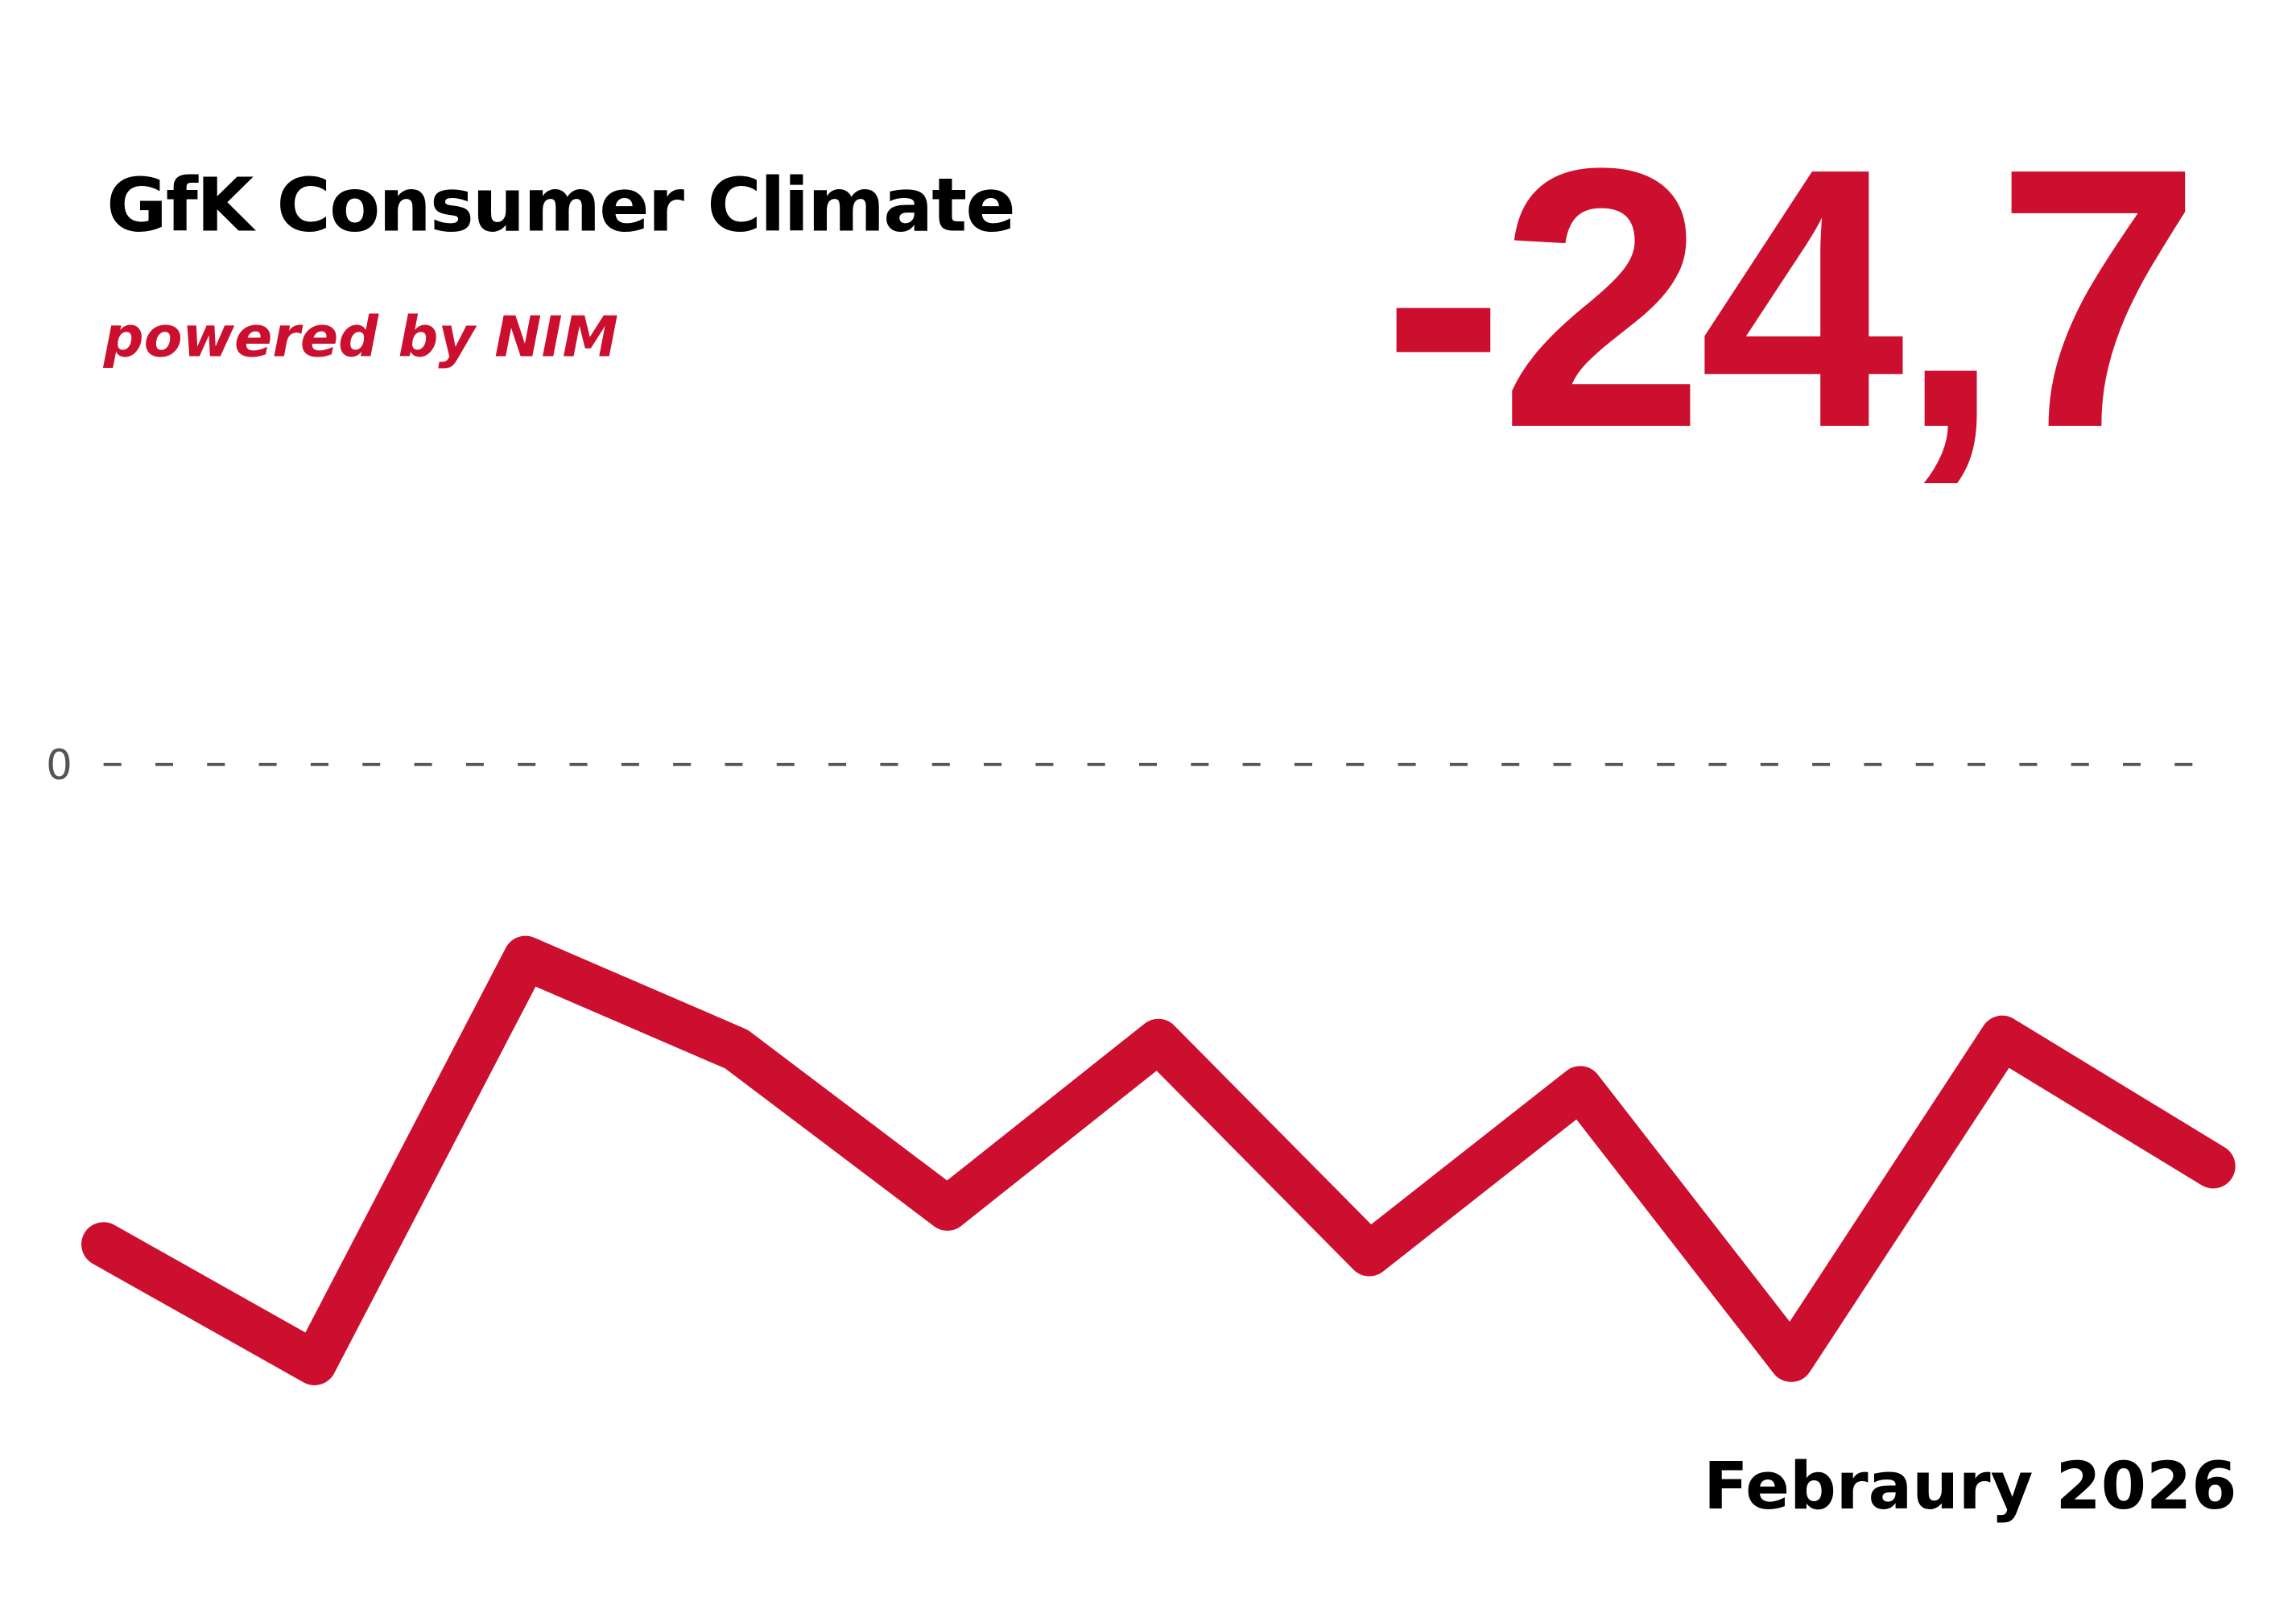  What do you see at coordinates (360, 337) in the screenshot?
I see `chart-subtitle: powered by NIM` at bounding box center [360, 337].